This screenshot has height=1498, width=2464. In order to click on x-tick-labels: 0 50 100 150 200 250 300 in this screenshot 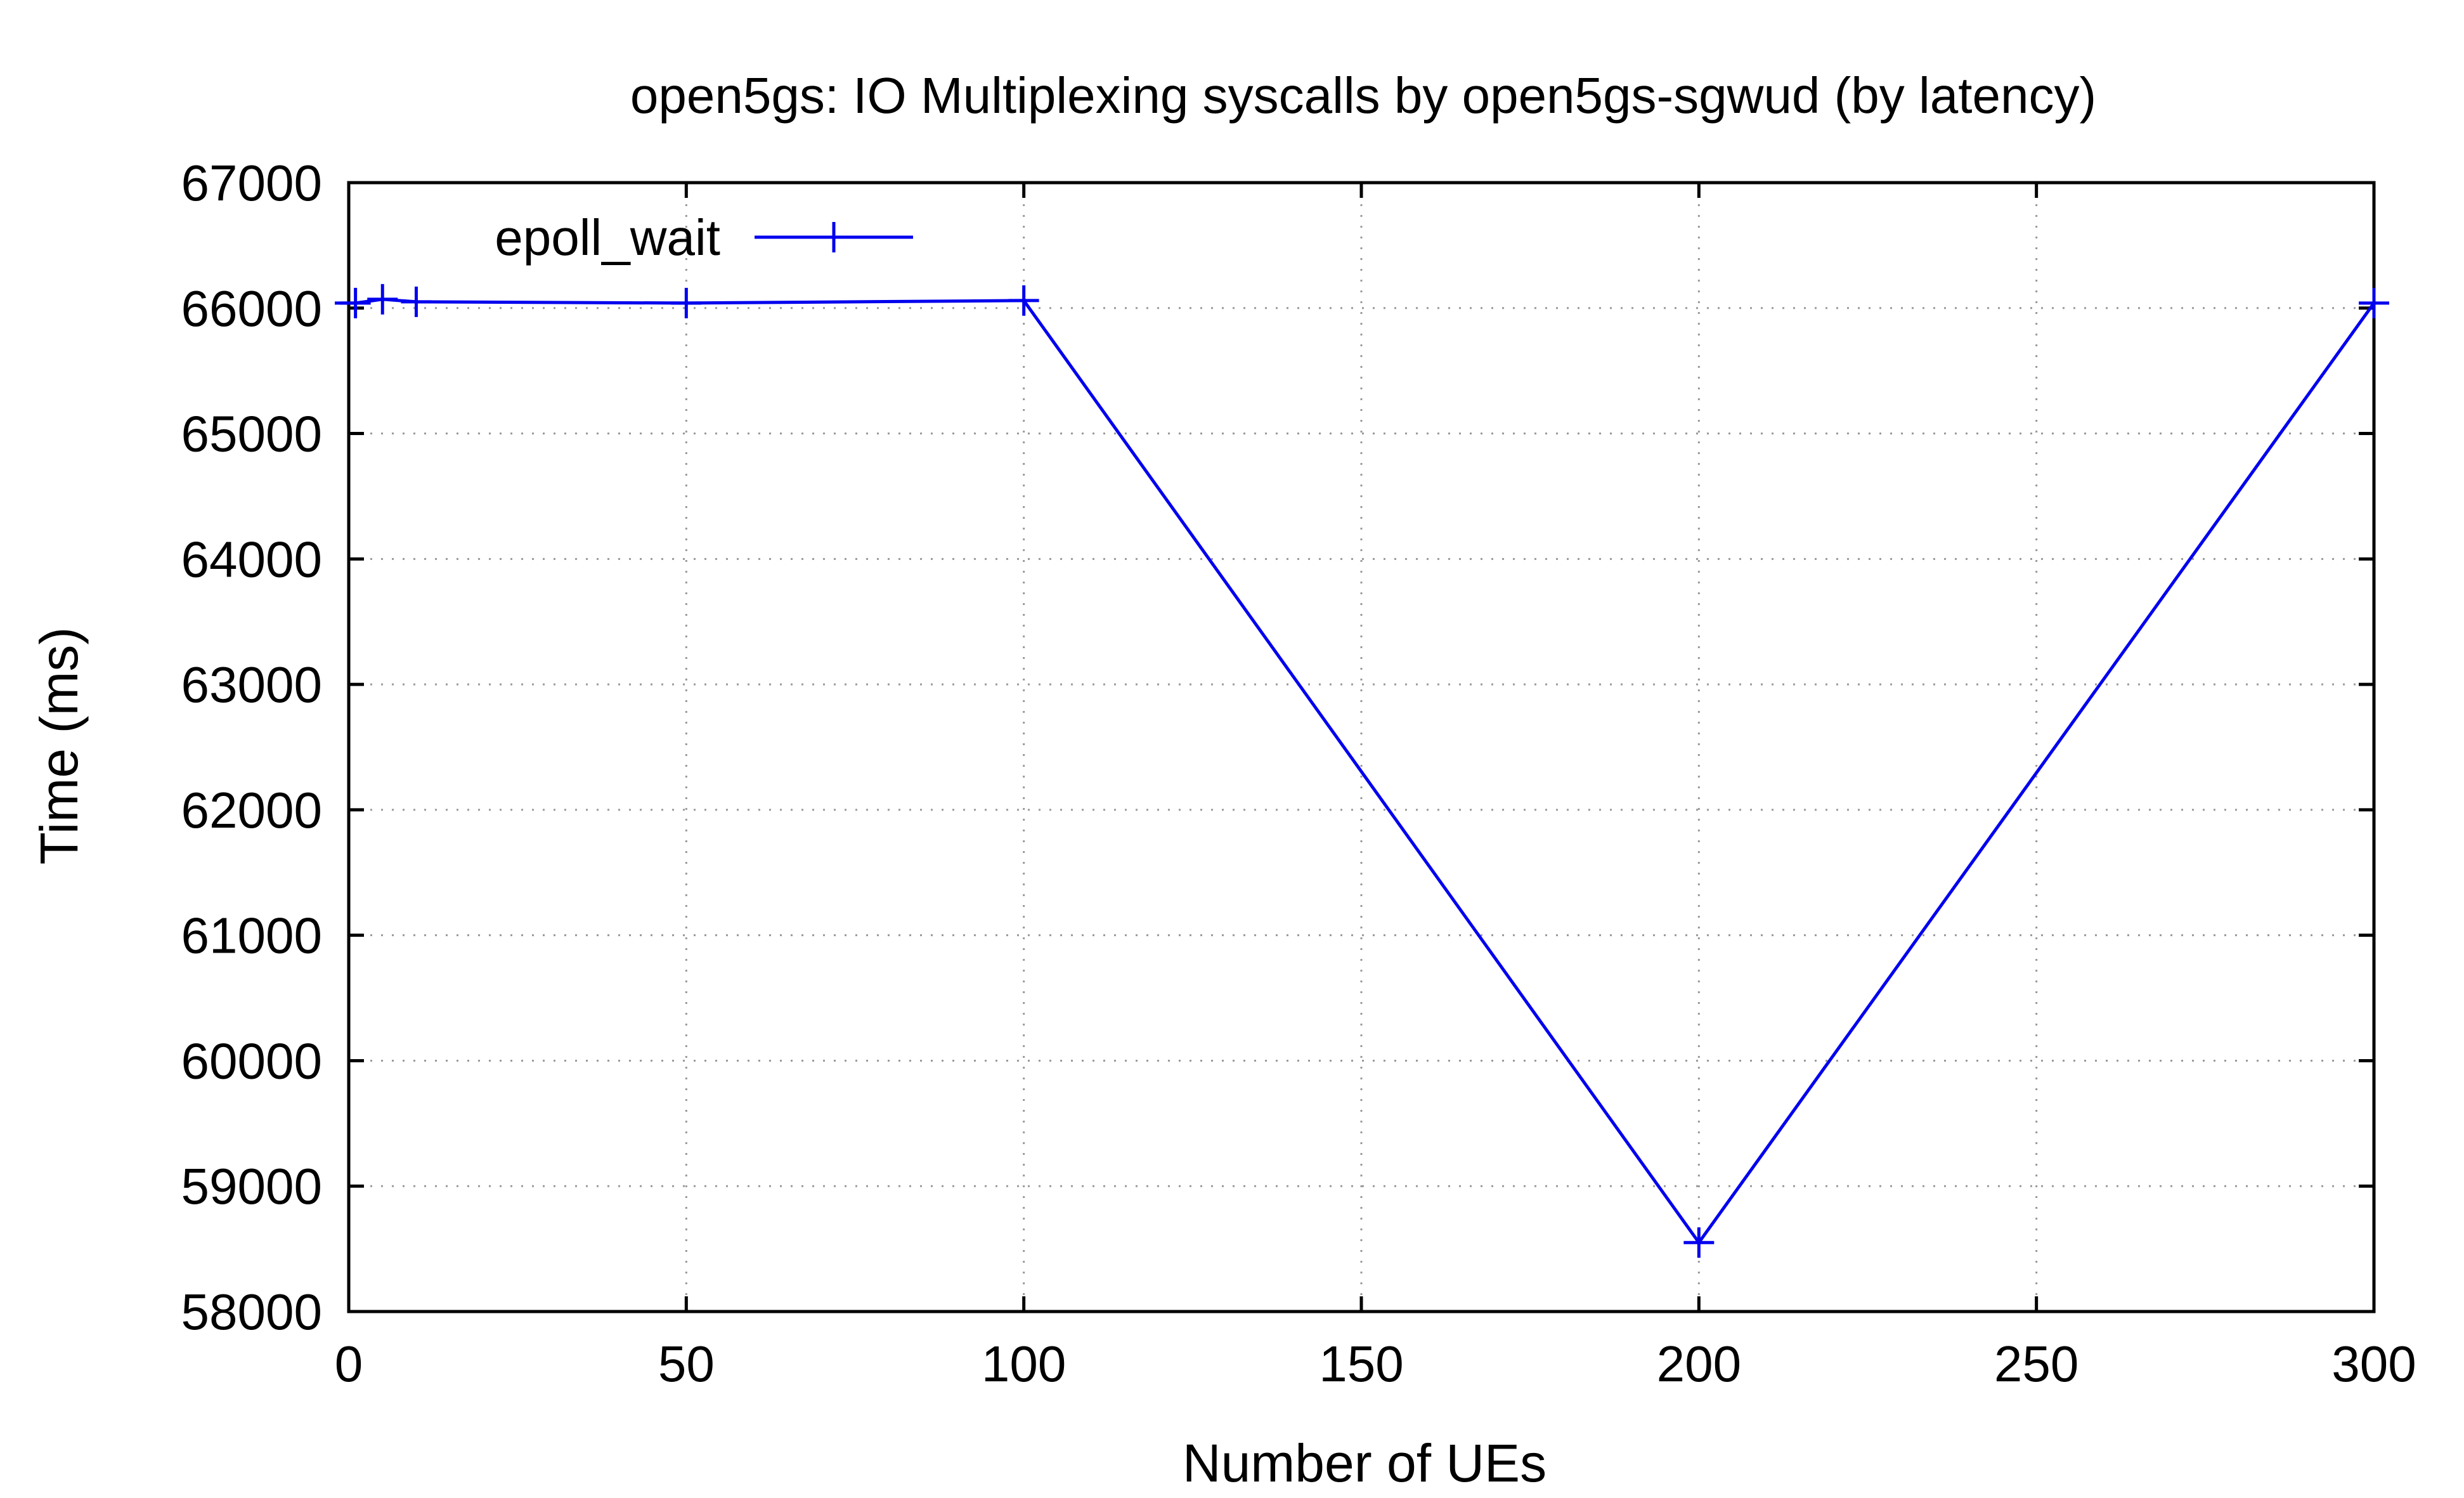, I will do `click(1376, 1364)`.